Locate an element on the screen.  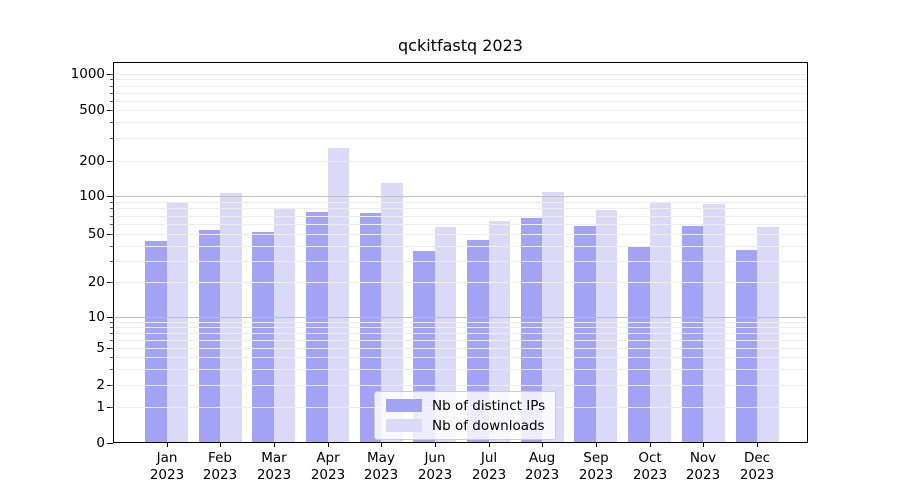
bar-distinct-ips-jan is located at coordinates (156, 341).